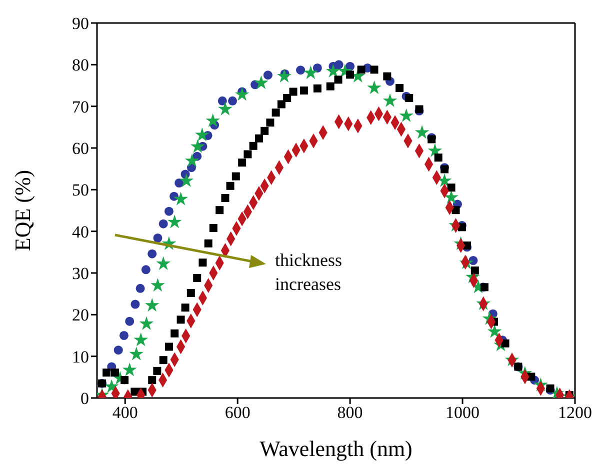 This screenshot has height=465, width=606. What do you see at coordinates (80, 356) in the screenshot?
I see `y-tick-label: 10` at bounding box center [80, 356].